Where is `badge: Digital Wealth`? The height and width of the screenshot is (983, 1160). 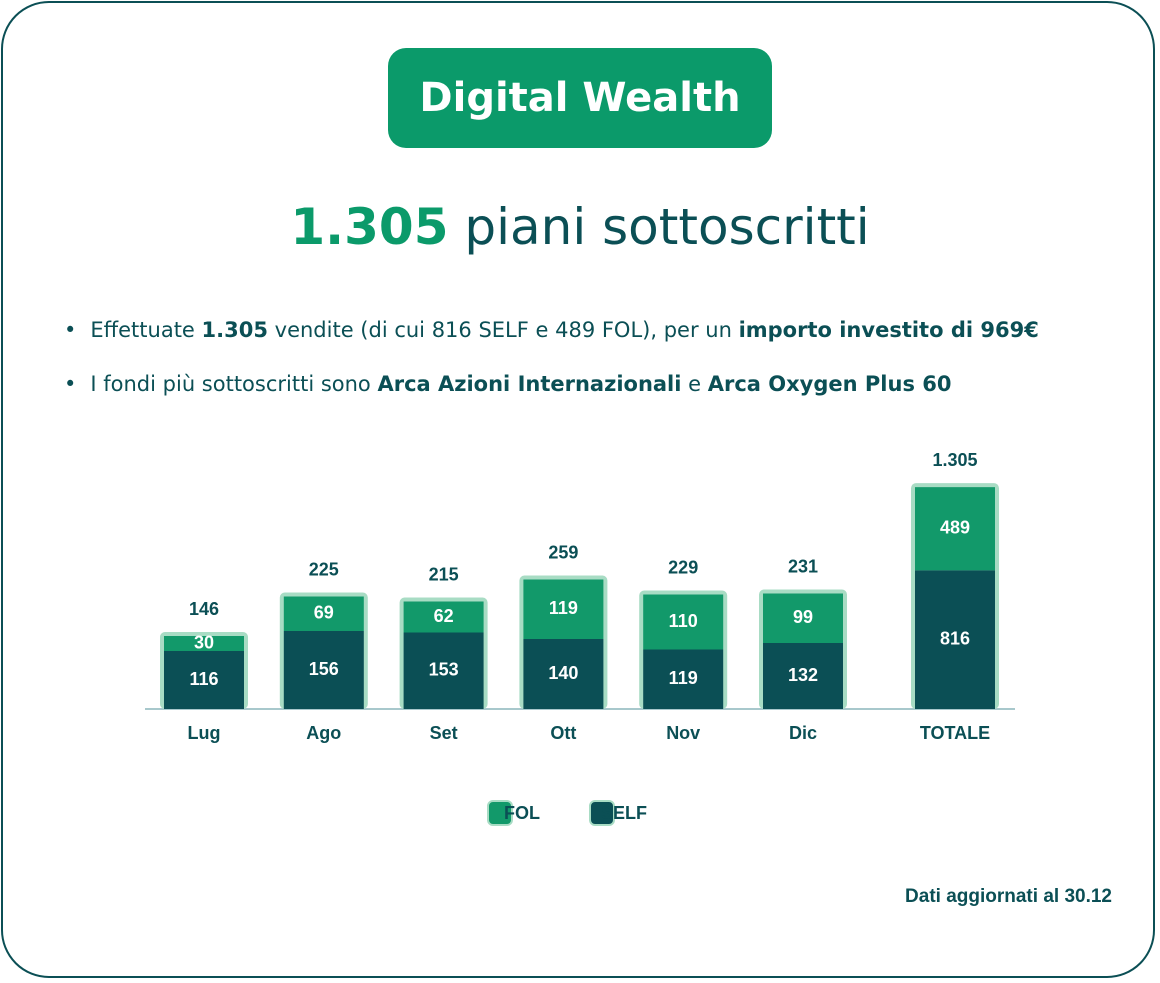
badge: Digital Wealth is located at coordinates (580, 98).